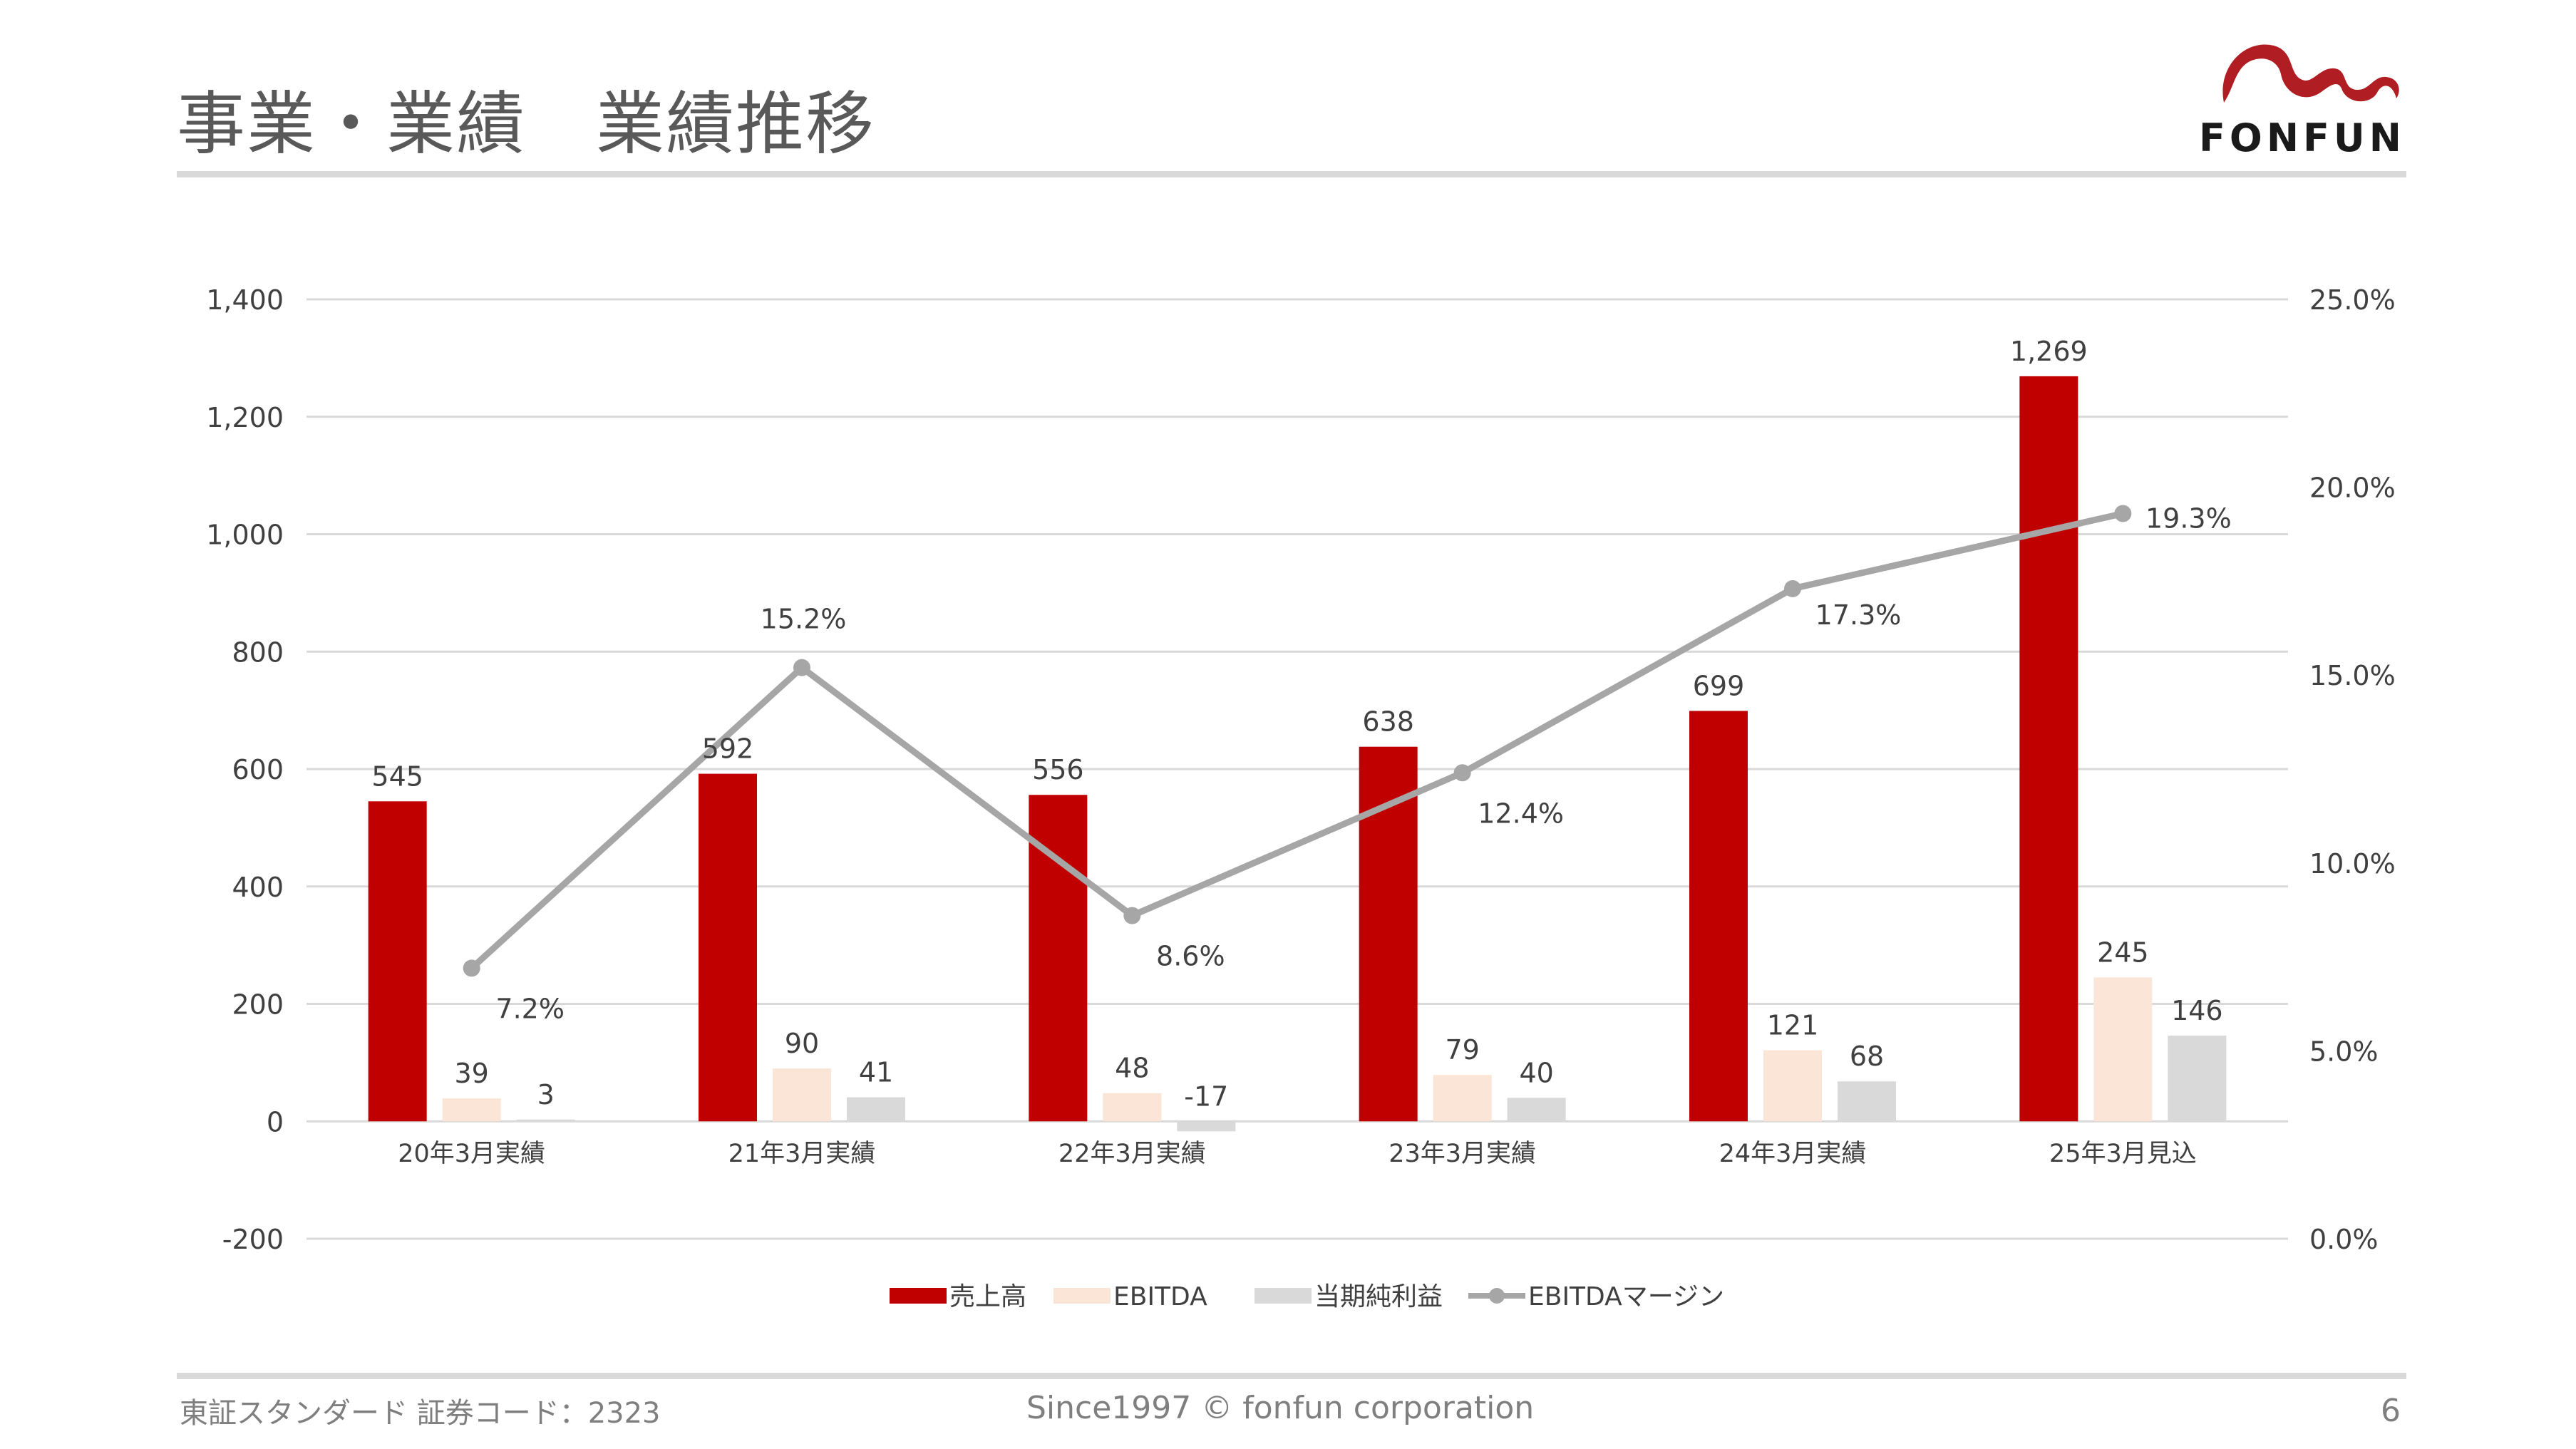 The height and width of the screenshot is (1449, 2576). I want to click on y-left-tick-label: 800, so click(258, 652).